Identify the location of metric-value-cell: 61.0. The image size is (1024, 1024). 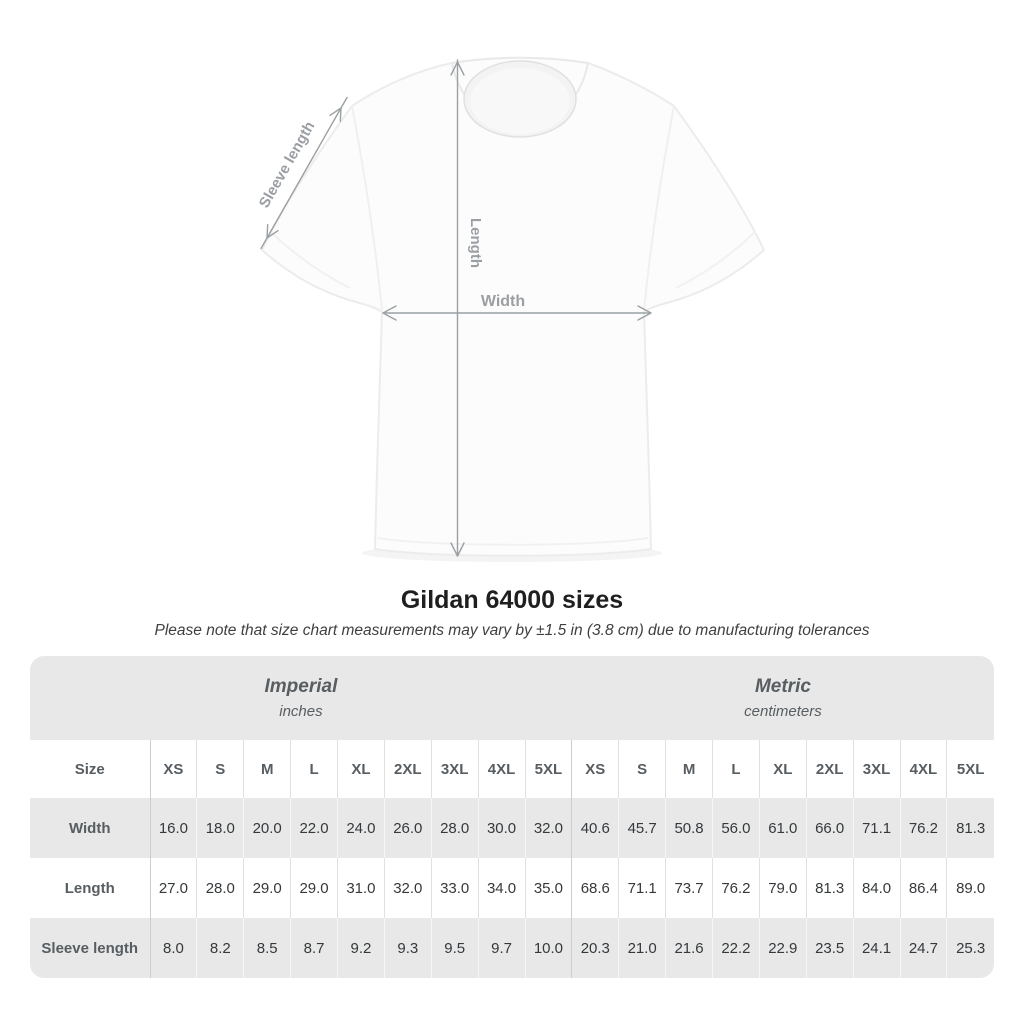
(782, 828).